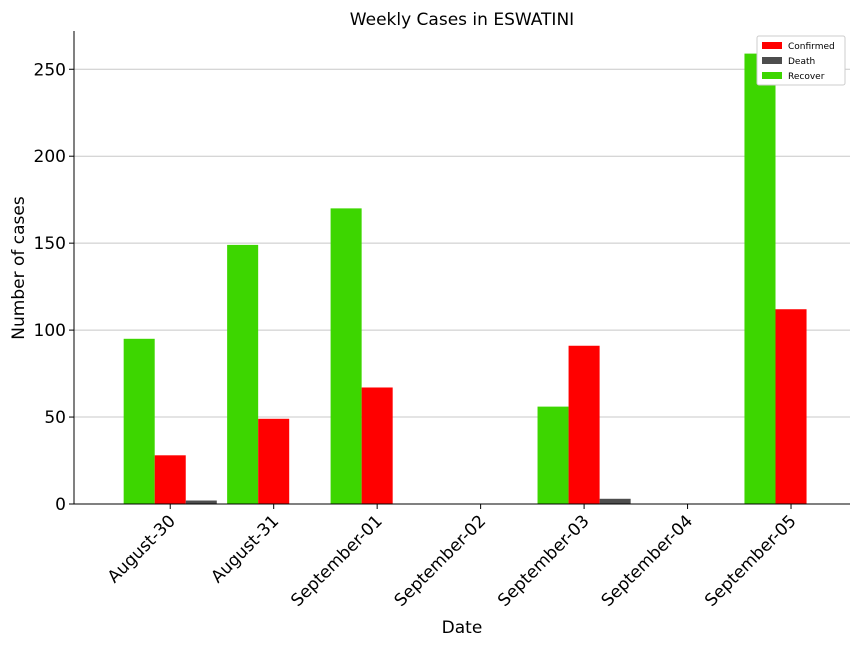 This screenshot has height=652, width=864. Describe the element at coordinates (462, 20) in the screenshot. I see `chart-title: Weekly Cases in ESWATINI` at that location.